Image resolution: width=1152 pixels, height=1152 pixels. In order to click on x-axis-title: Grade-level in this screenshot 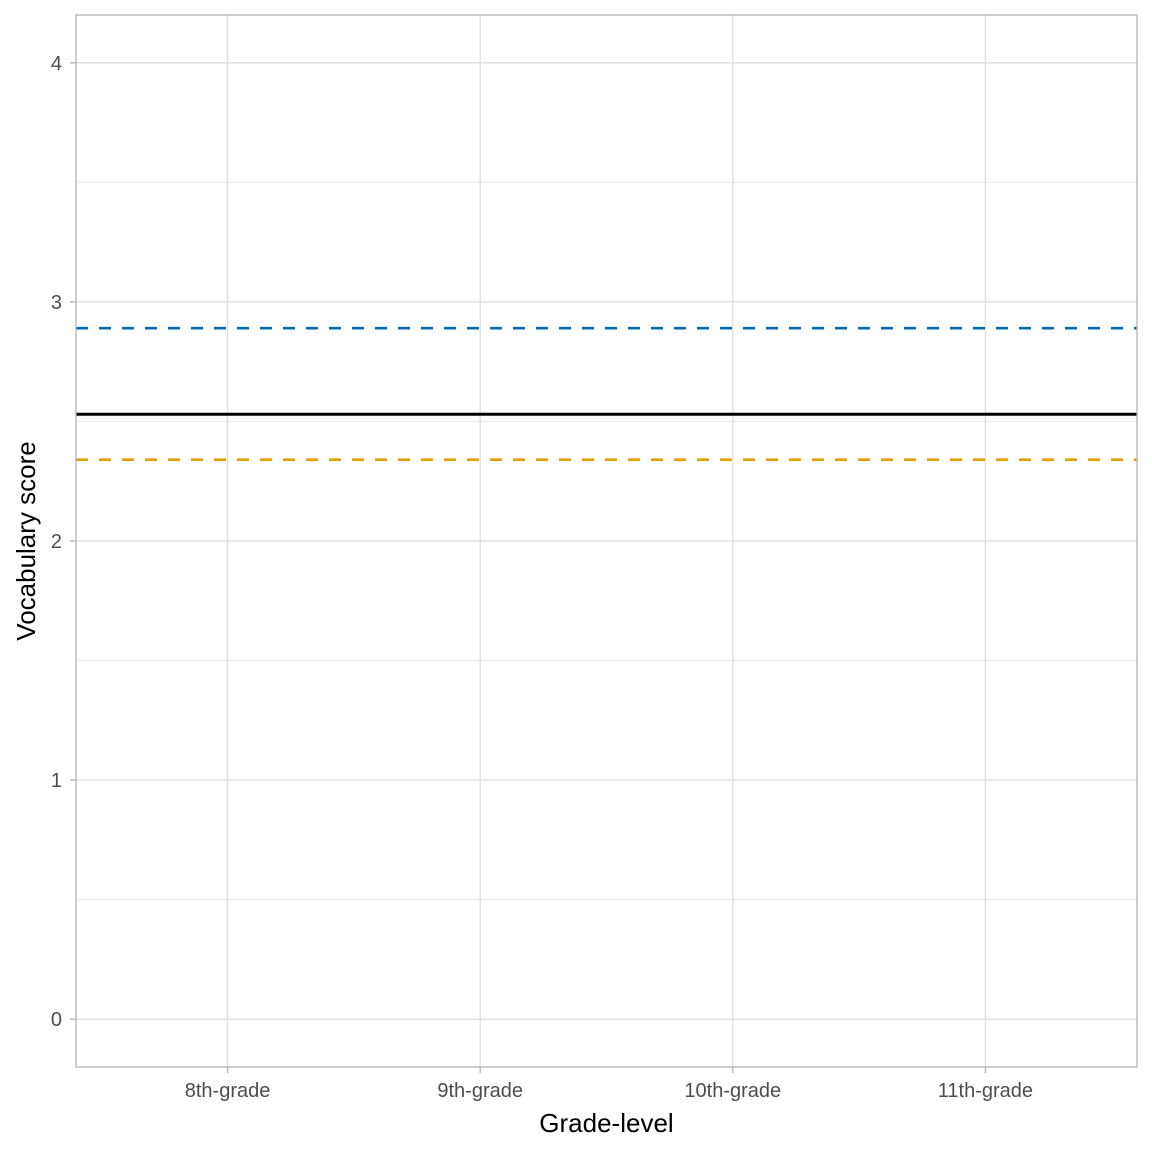, I will do `click(606, 1123)`.